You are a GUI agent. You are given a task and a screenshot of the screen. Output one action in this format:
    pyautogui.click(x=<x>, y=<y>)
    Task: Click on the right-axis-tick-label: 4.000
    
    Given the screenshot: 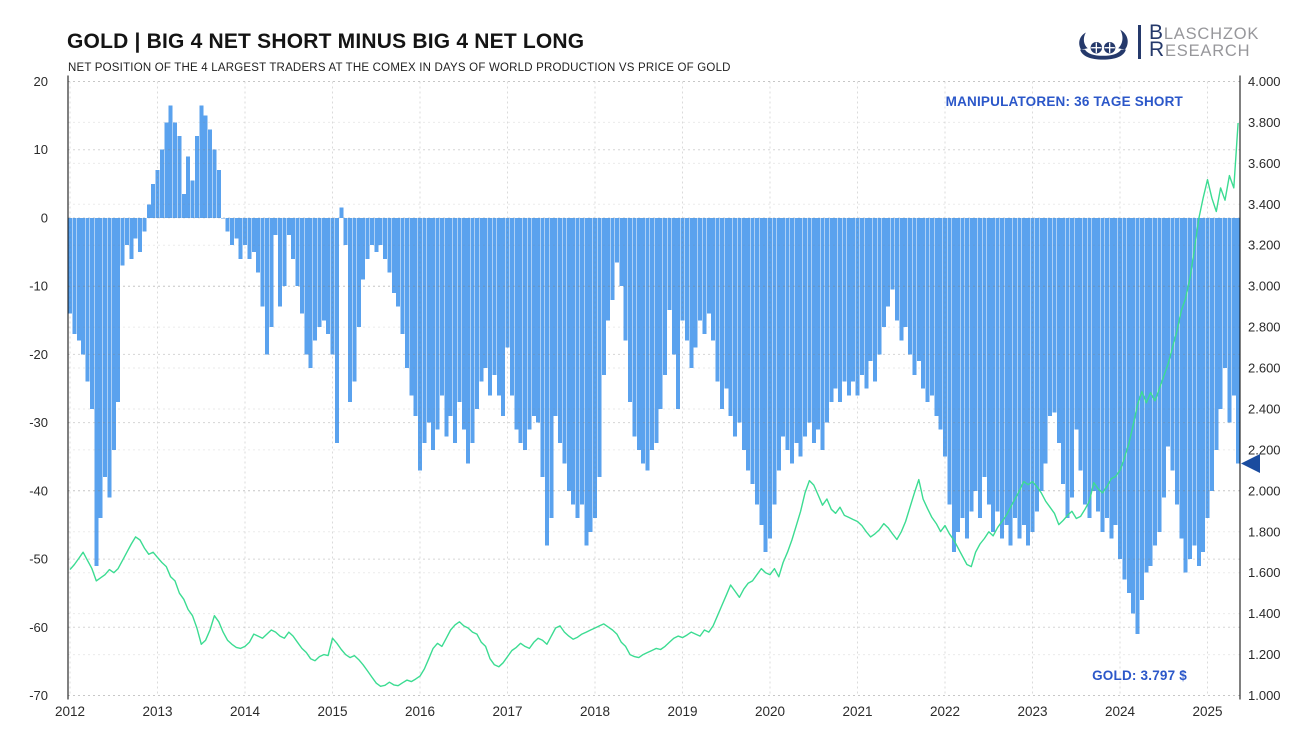 What is the action you would take?
    pyautogui.click(x=1264, y=81)
    